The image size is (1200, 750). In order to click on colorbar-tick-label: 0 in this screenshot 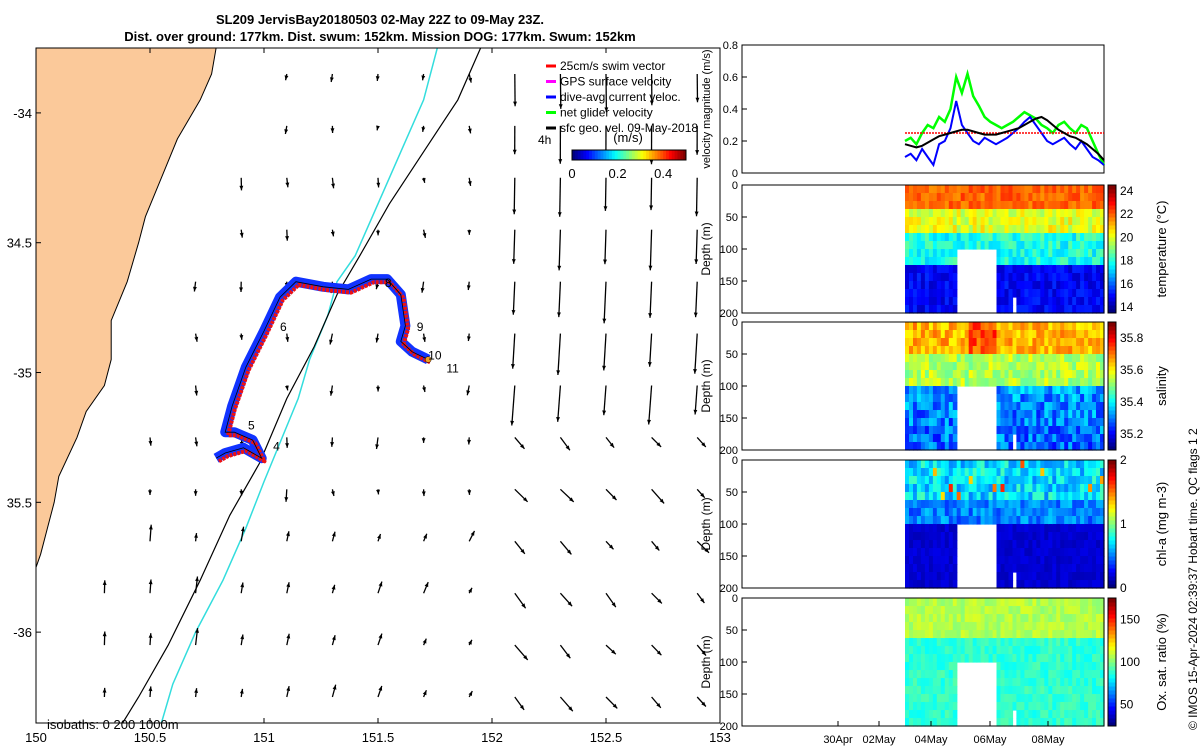, I will do `click(571, 173)`.